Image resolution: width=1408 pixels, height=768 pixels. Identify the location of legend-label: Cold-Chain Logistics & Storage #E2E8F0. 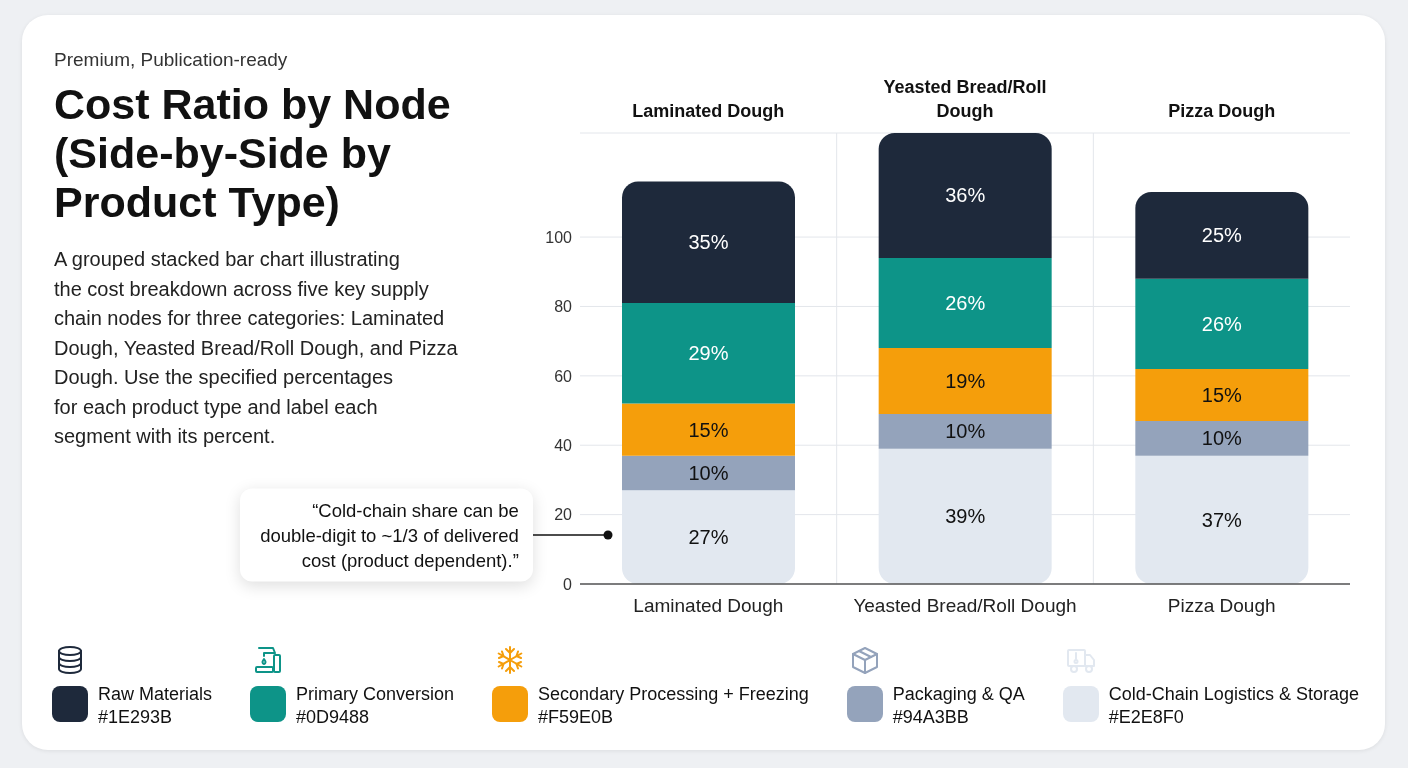
(1233, 706).